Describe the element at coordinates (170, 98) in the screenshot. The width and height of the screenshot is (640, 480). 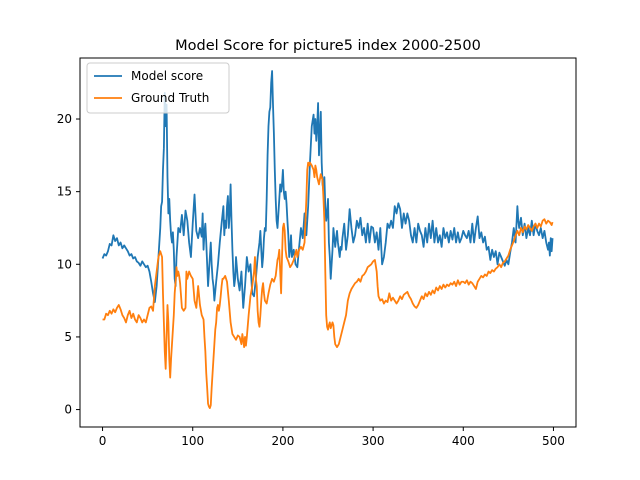
I see `legend-label-ground-truth: Ground Truth` at that location.